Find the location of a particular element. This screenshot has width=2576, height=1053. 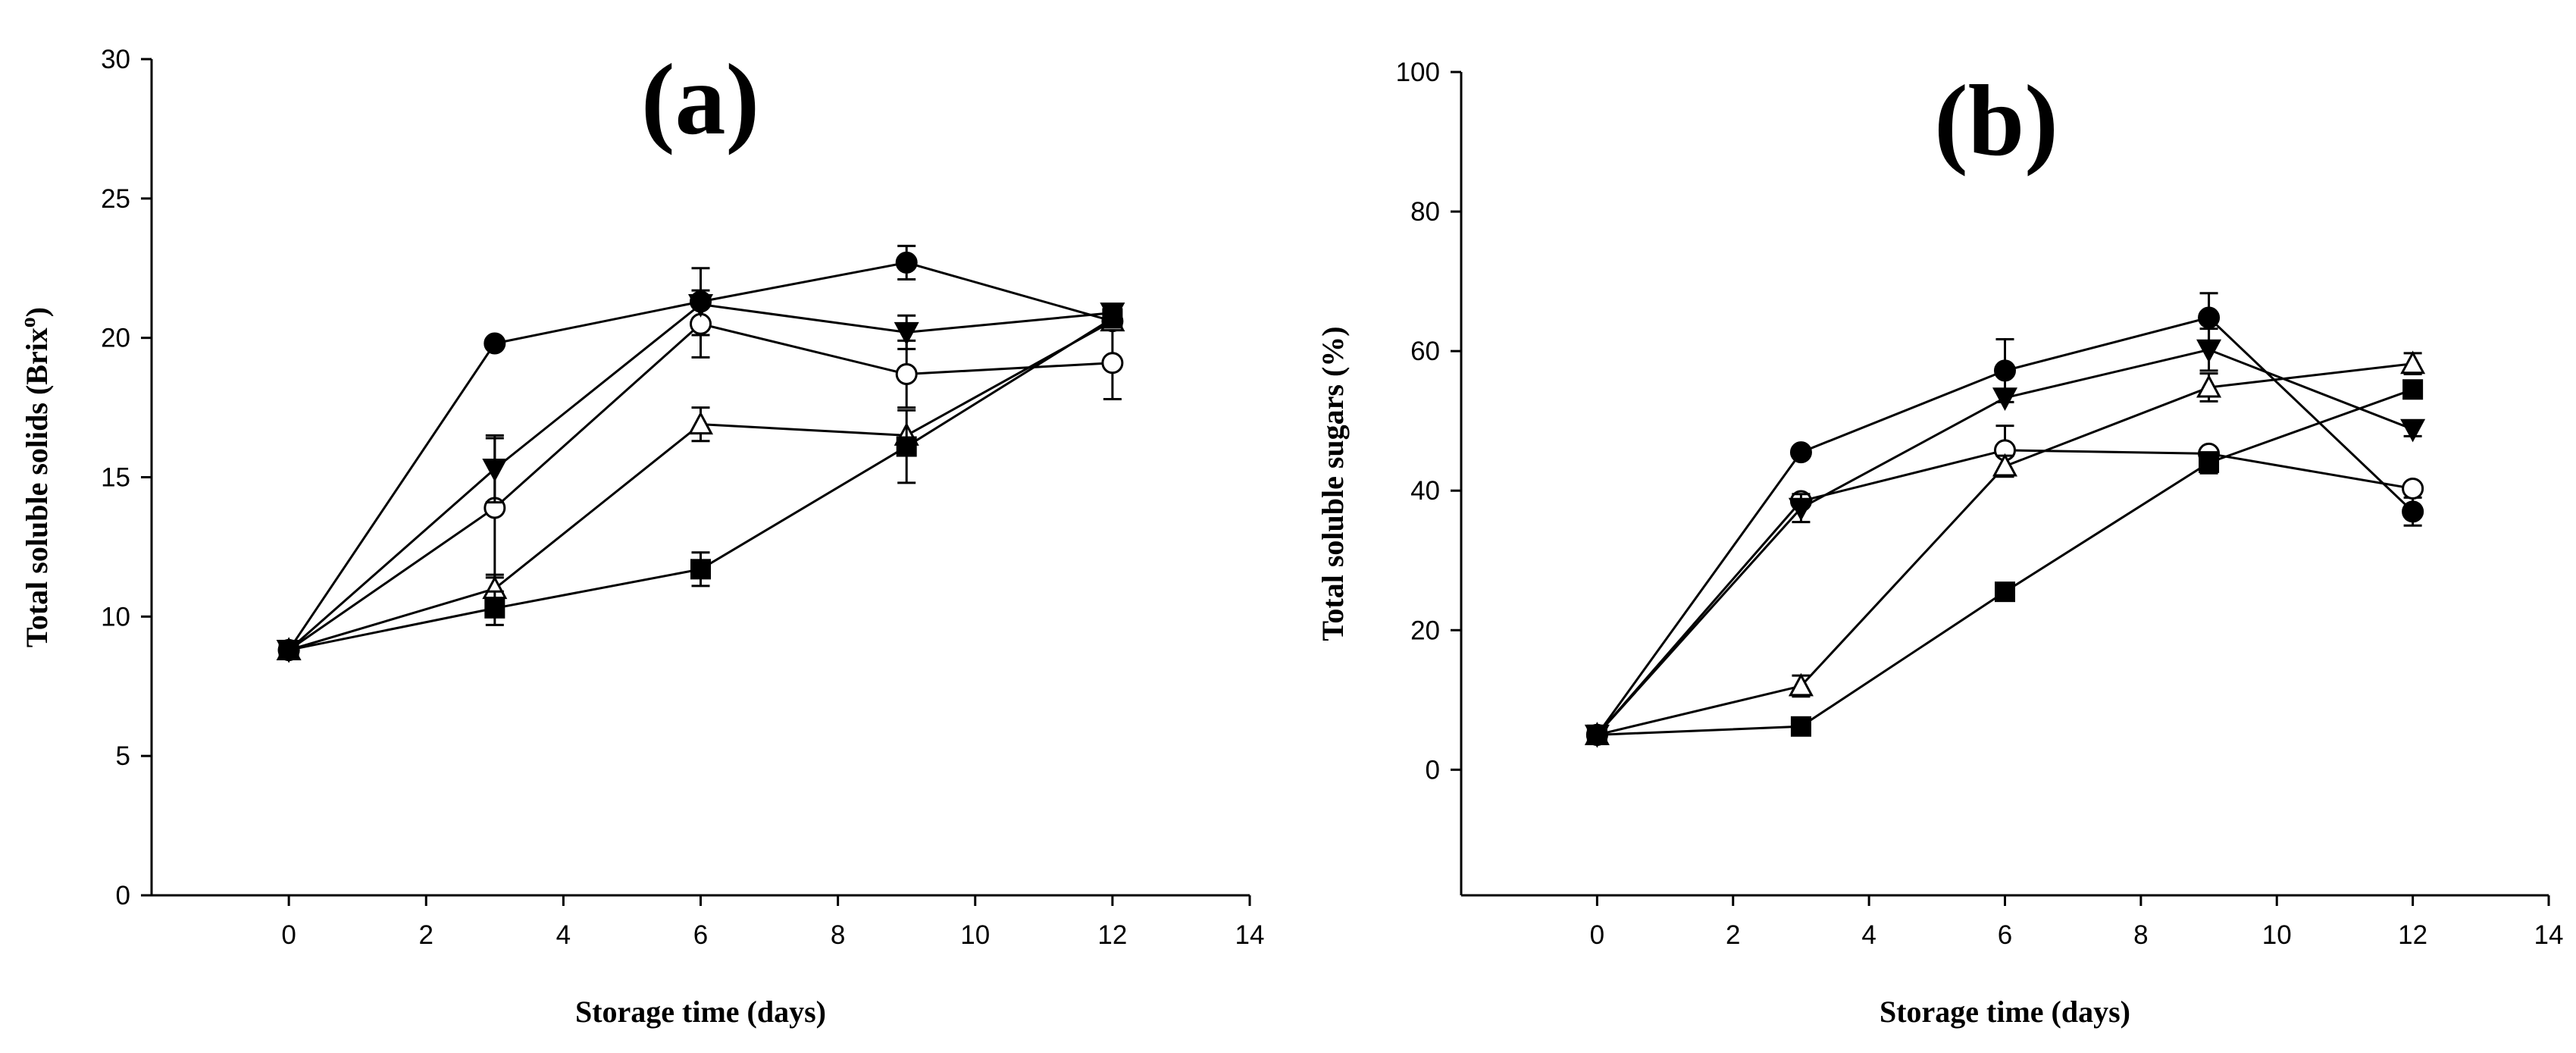

panel-a-x-tick-label: 2 is located at coordinates (426, 935).